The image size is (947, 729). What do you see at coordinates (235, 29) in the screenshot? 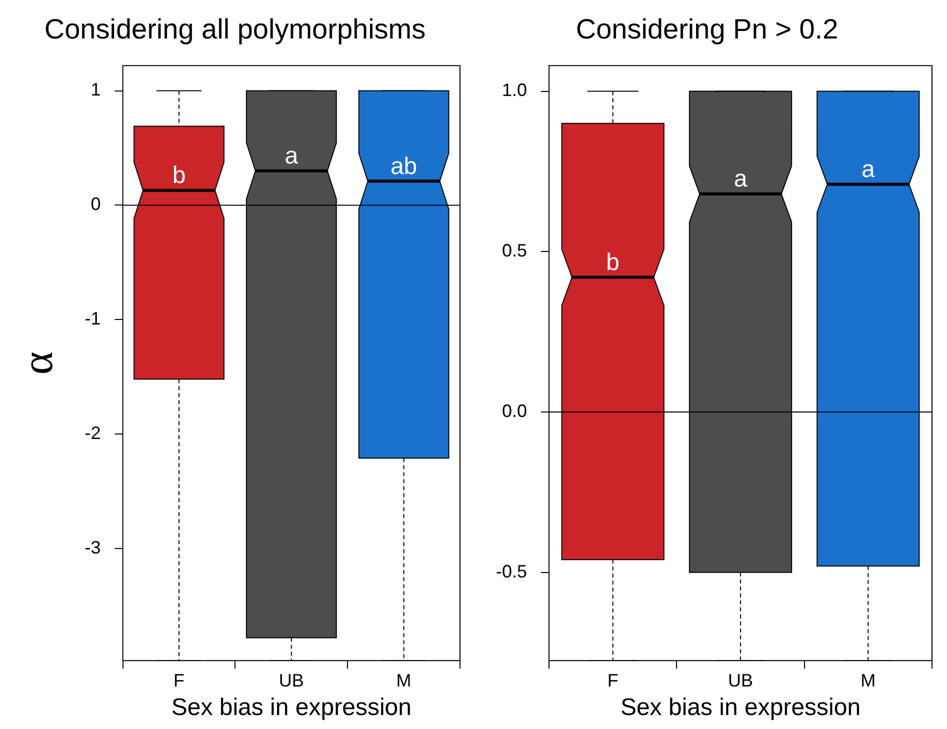
I see `chart-title: Considering all polymorphisms` at bounding box center [235, 29].